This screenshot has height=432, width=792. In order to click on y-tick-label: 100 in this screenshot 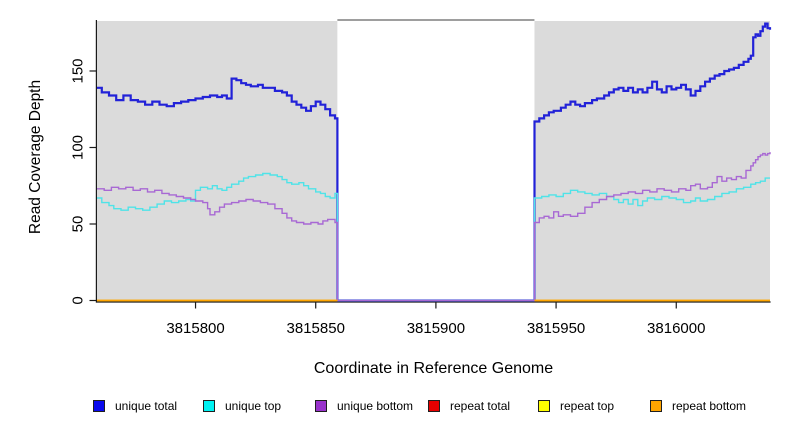, I will do `click(78, 147)`.